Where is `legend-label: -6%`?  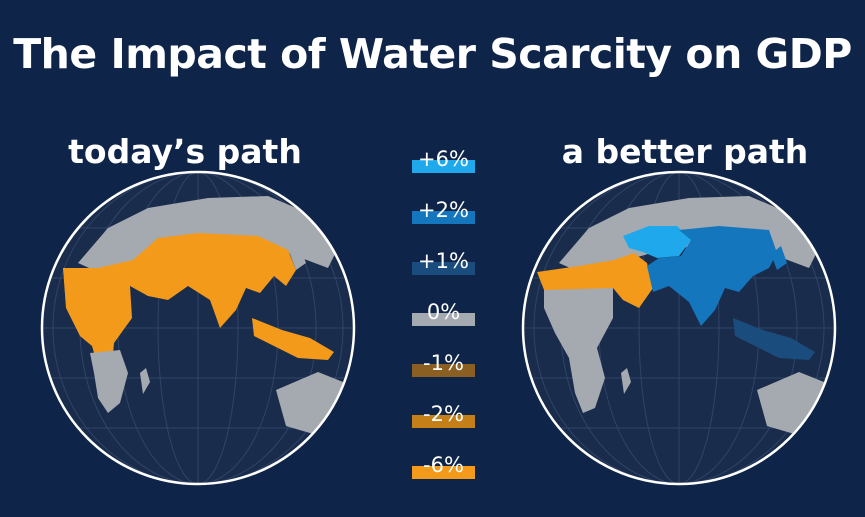 legend-label: -6% is located at coordinates (443, 465).